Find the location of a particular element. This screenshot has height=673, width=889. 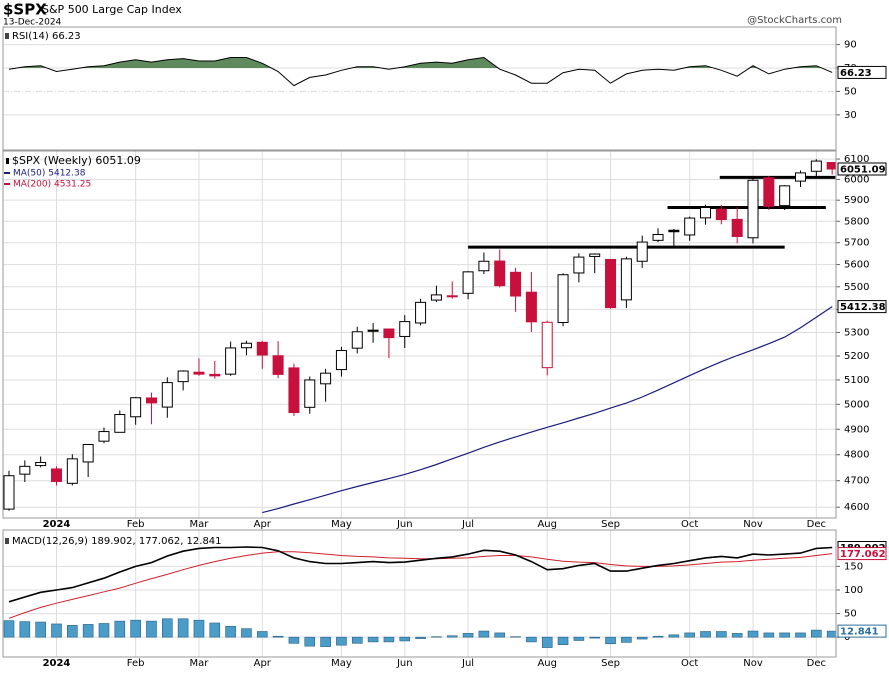

y-tick-label: 4800 is located at coordinates (856, 455).